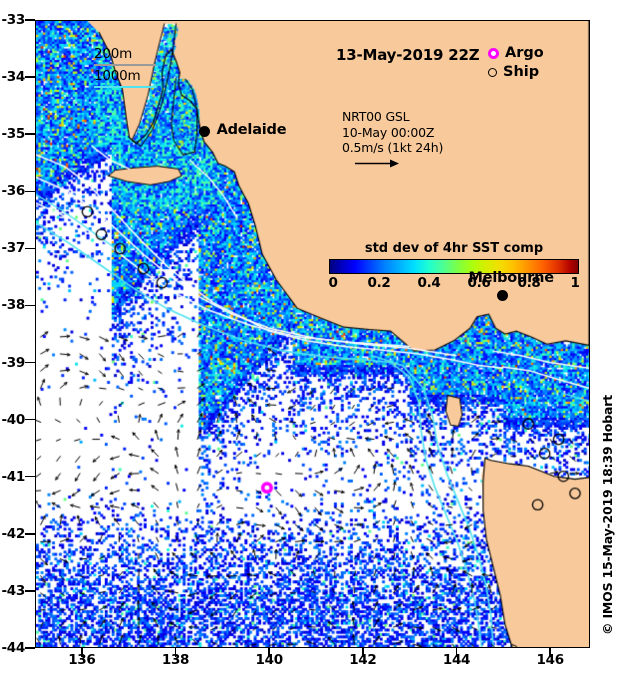 The height and width of the screenshot is (692, 627). I want to click on depth-200-line-swatch, so click(125, 65).